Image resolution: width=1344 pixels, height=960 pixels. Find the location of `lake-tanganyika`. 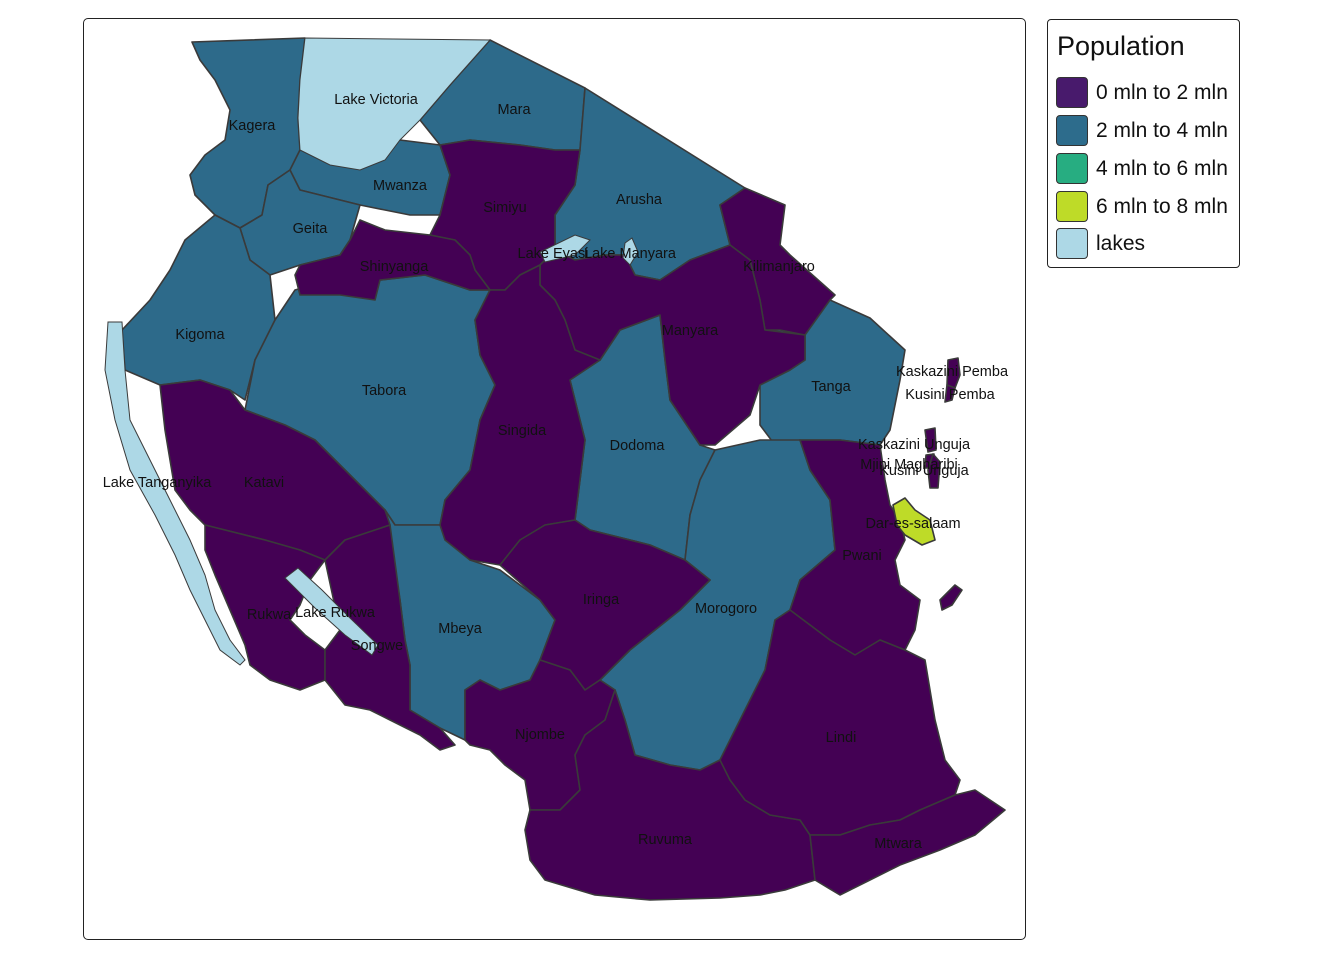

lake-tanganyika is located at coordinates (175, 493).